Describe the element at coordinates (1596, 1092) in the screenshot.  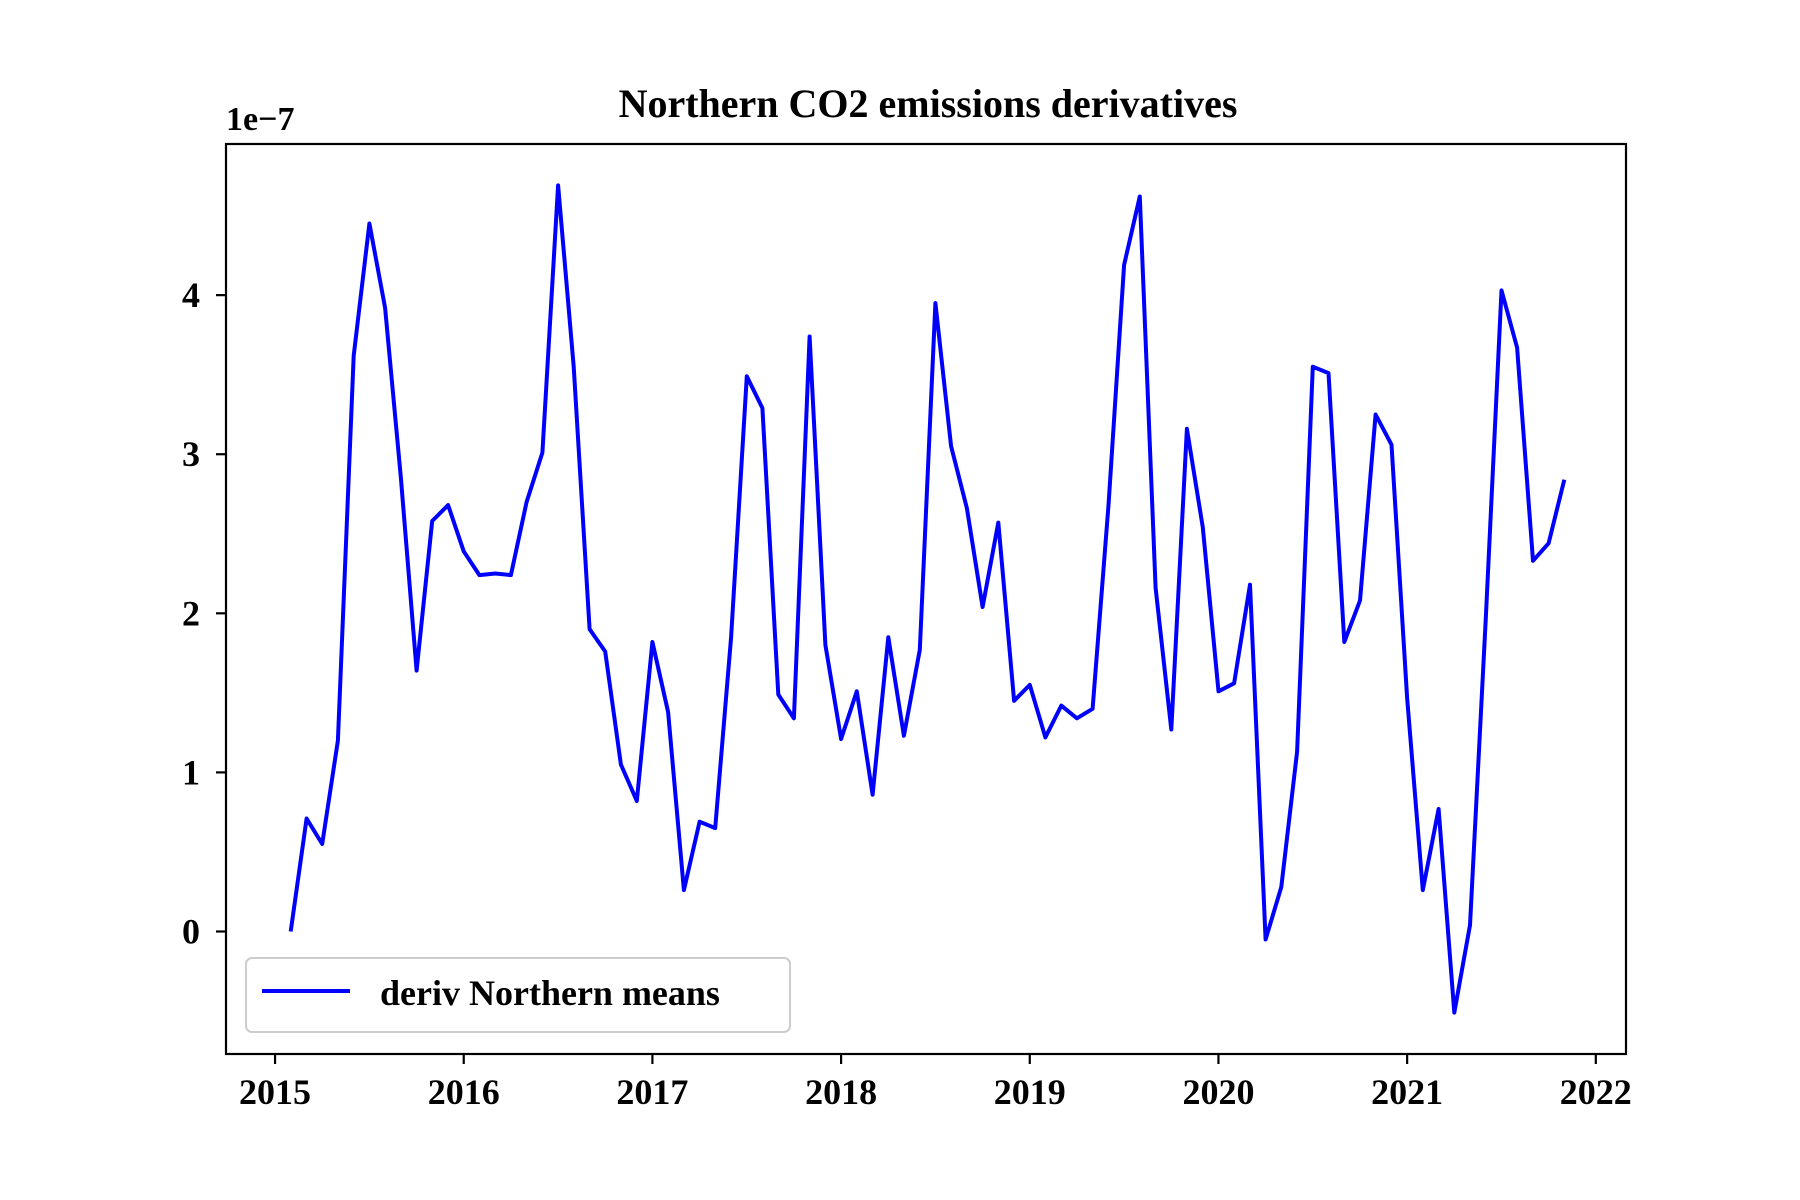
I see `x-tick-label: 2022` at that location.